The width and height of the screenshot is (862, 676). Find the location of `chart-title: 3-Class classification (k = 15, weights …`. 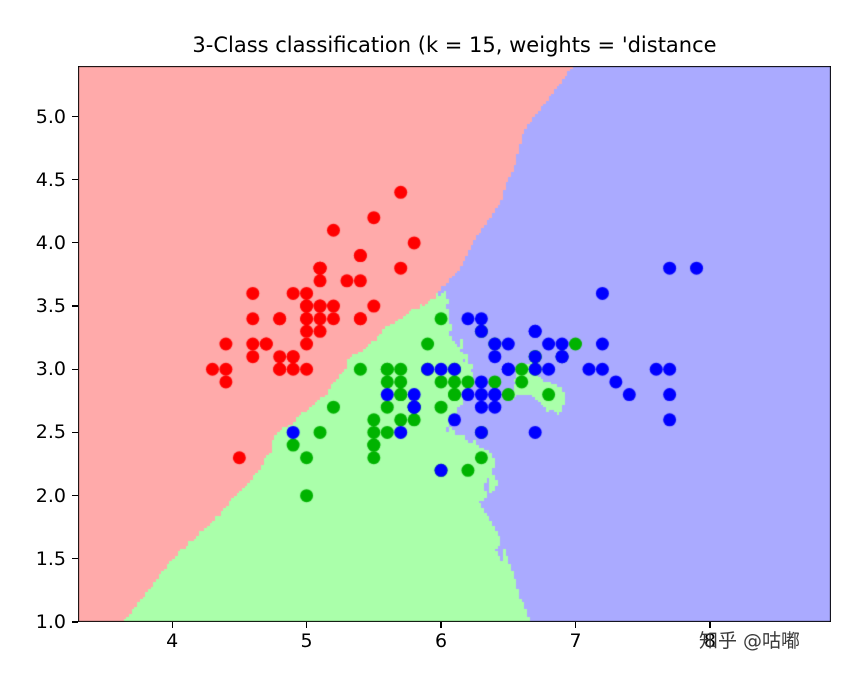

chart-title: 3-Class classification (k = 15, weights … is located at coordinates (454, 45).